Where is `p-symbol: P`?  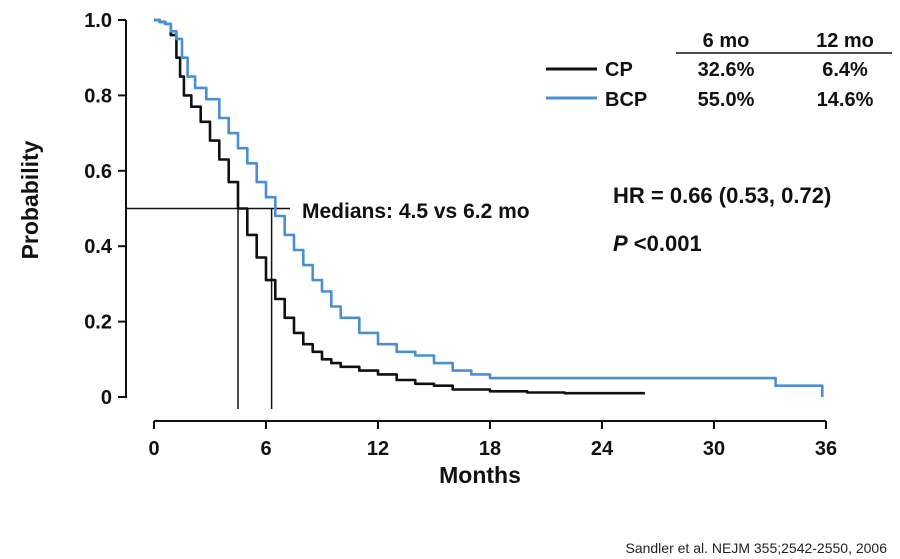
p-symbol: P is located at coordinates (620, 243).